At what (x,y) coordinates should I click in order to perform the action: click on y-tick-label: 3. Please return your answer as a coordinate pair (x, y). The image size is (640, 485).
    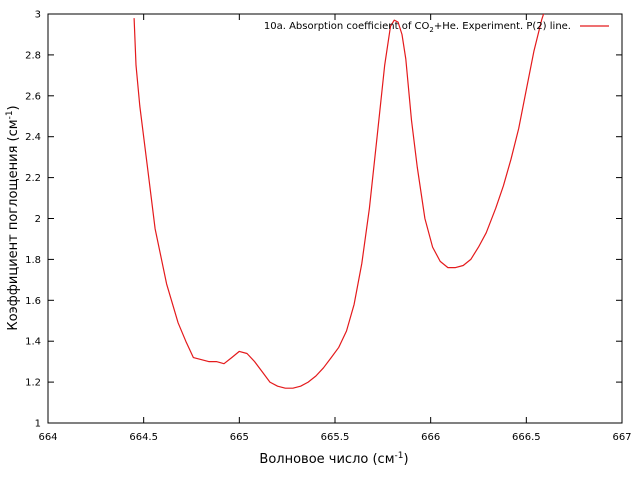
    Looking at the image, I should click on (38, 15).